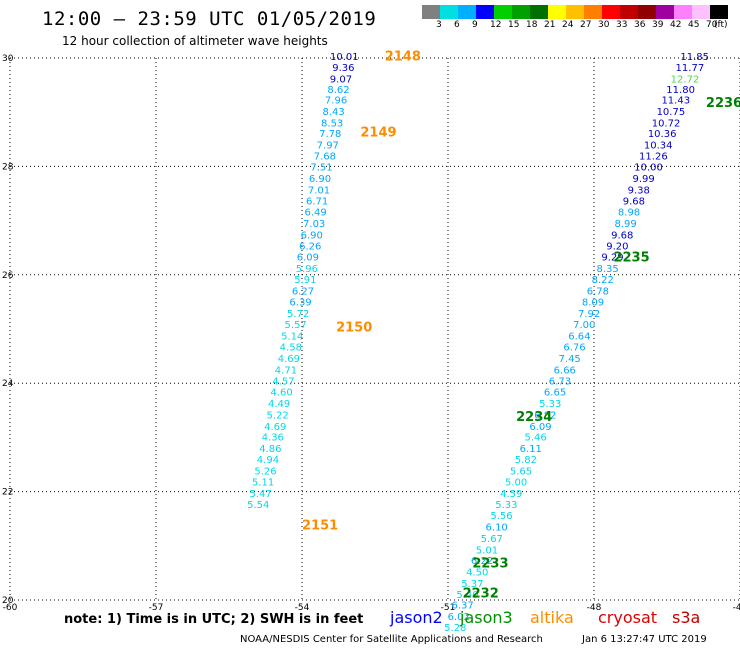 This screenshot has width=740, height=650. Describe the element at coordinates (332, 123) in the screenshot. I see `wave-height-label: 8.53` at that location.